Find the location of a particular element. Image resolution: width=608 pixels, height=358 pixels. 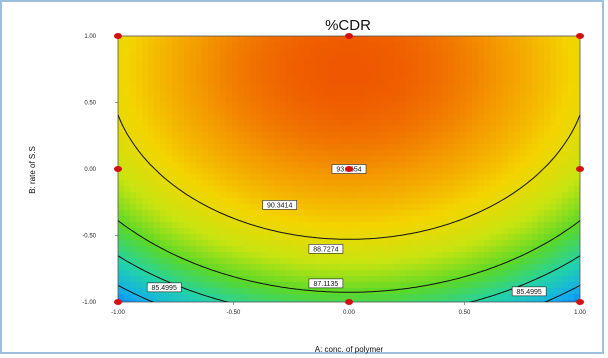

design-point is located at coordinates (580, 302).